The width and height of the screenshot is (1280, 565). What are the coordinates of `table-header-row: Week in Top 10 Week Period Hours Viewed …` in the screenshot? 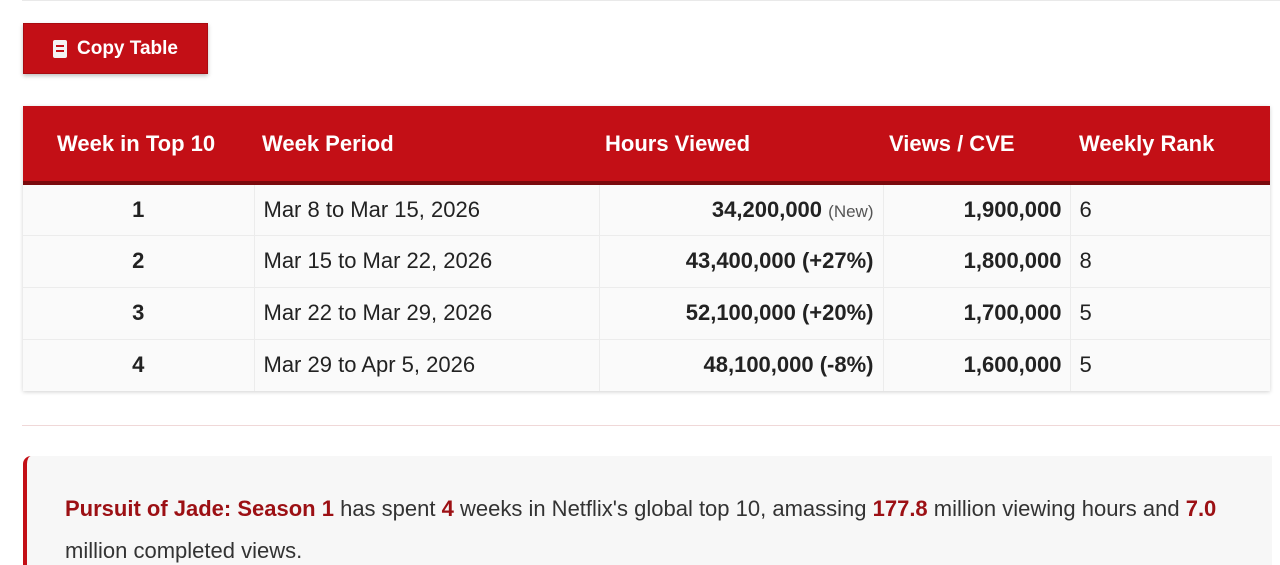 It's located at (646, 145).